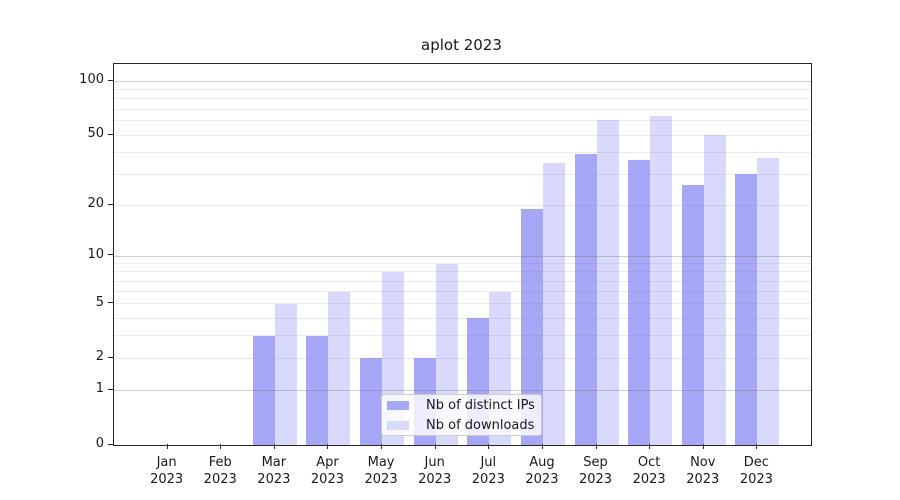 The width and height of the screenshot is (900, 500). I want to click on chart-title: aplot 2023, so click(461, 45).